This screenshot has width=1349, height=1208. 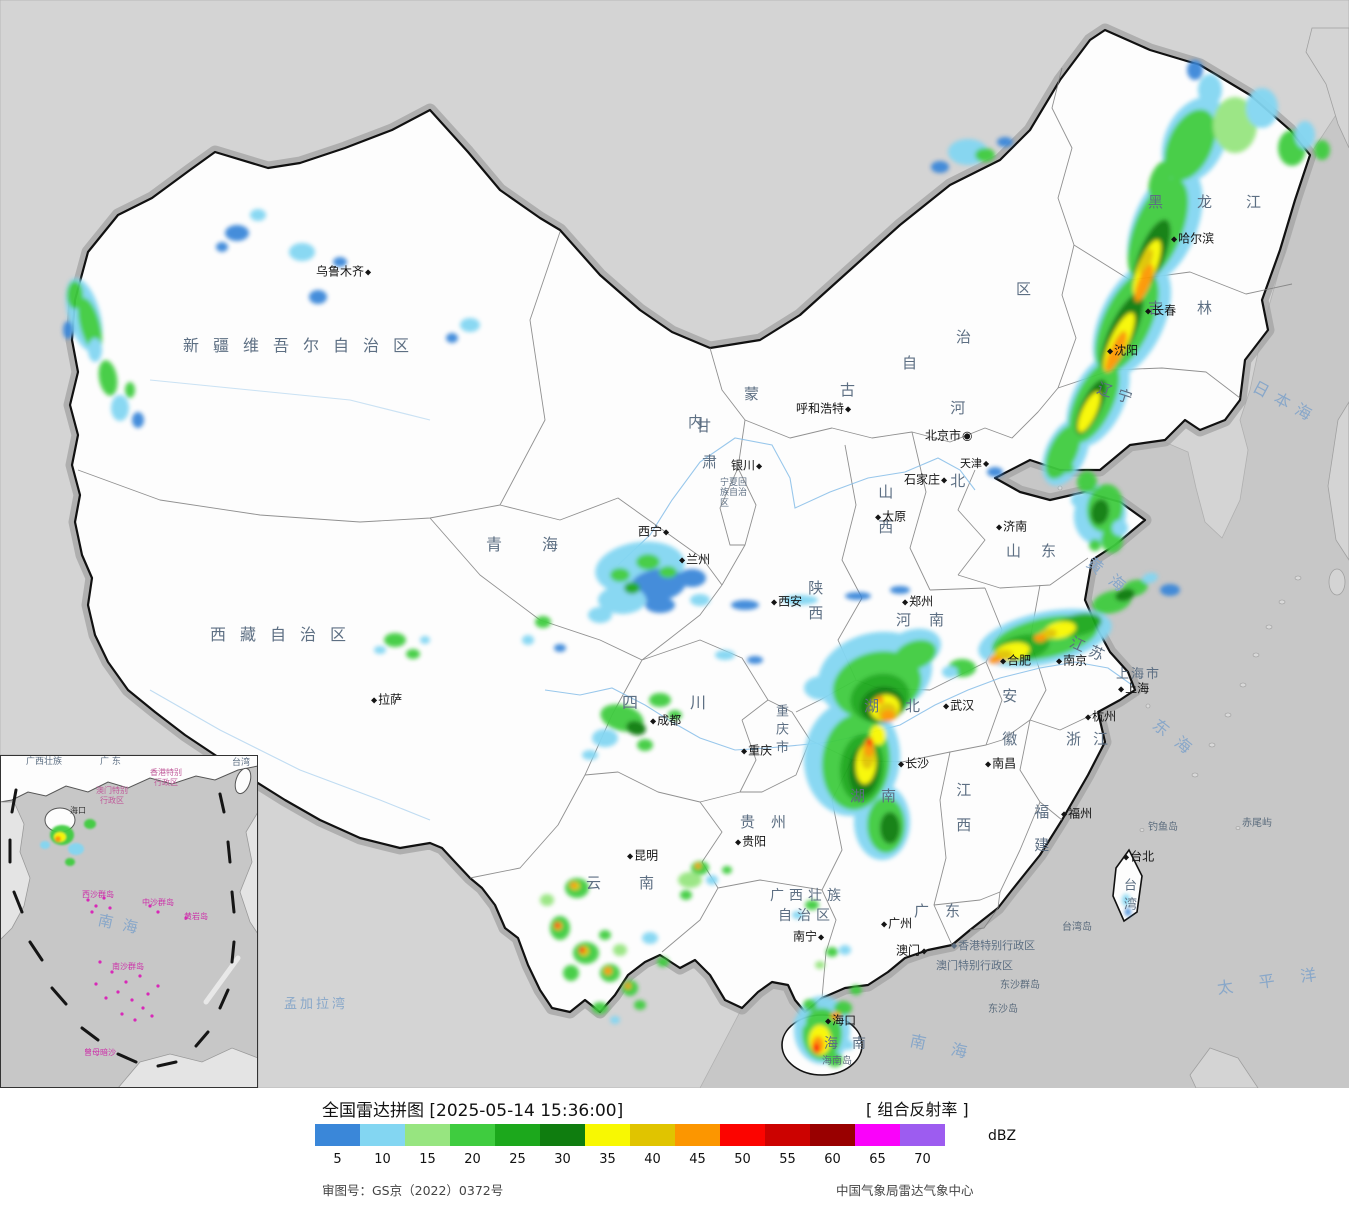 I want to click on legend-value: 70, so click(x=922, y=1159).